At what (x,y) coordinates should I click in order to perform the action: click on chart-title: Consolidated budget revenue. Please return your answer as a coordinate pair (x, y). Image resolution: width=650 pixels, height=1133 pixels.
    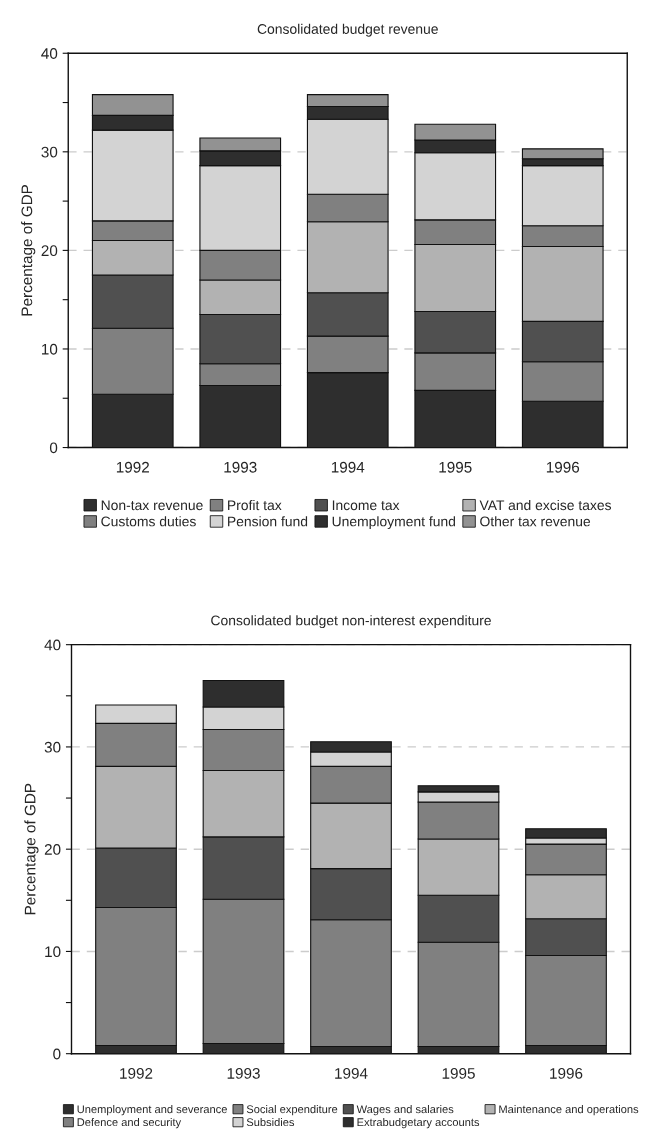
    Looking at the image, I should click on (347, 30).